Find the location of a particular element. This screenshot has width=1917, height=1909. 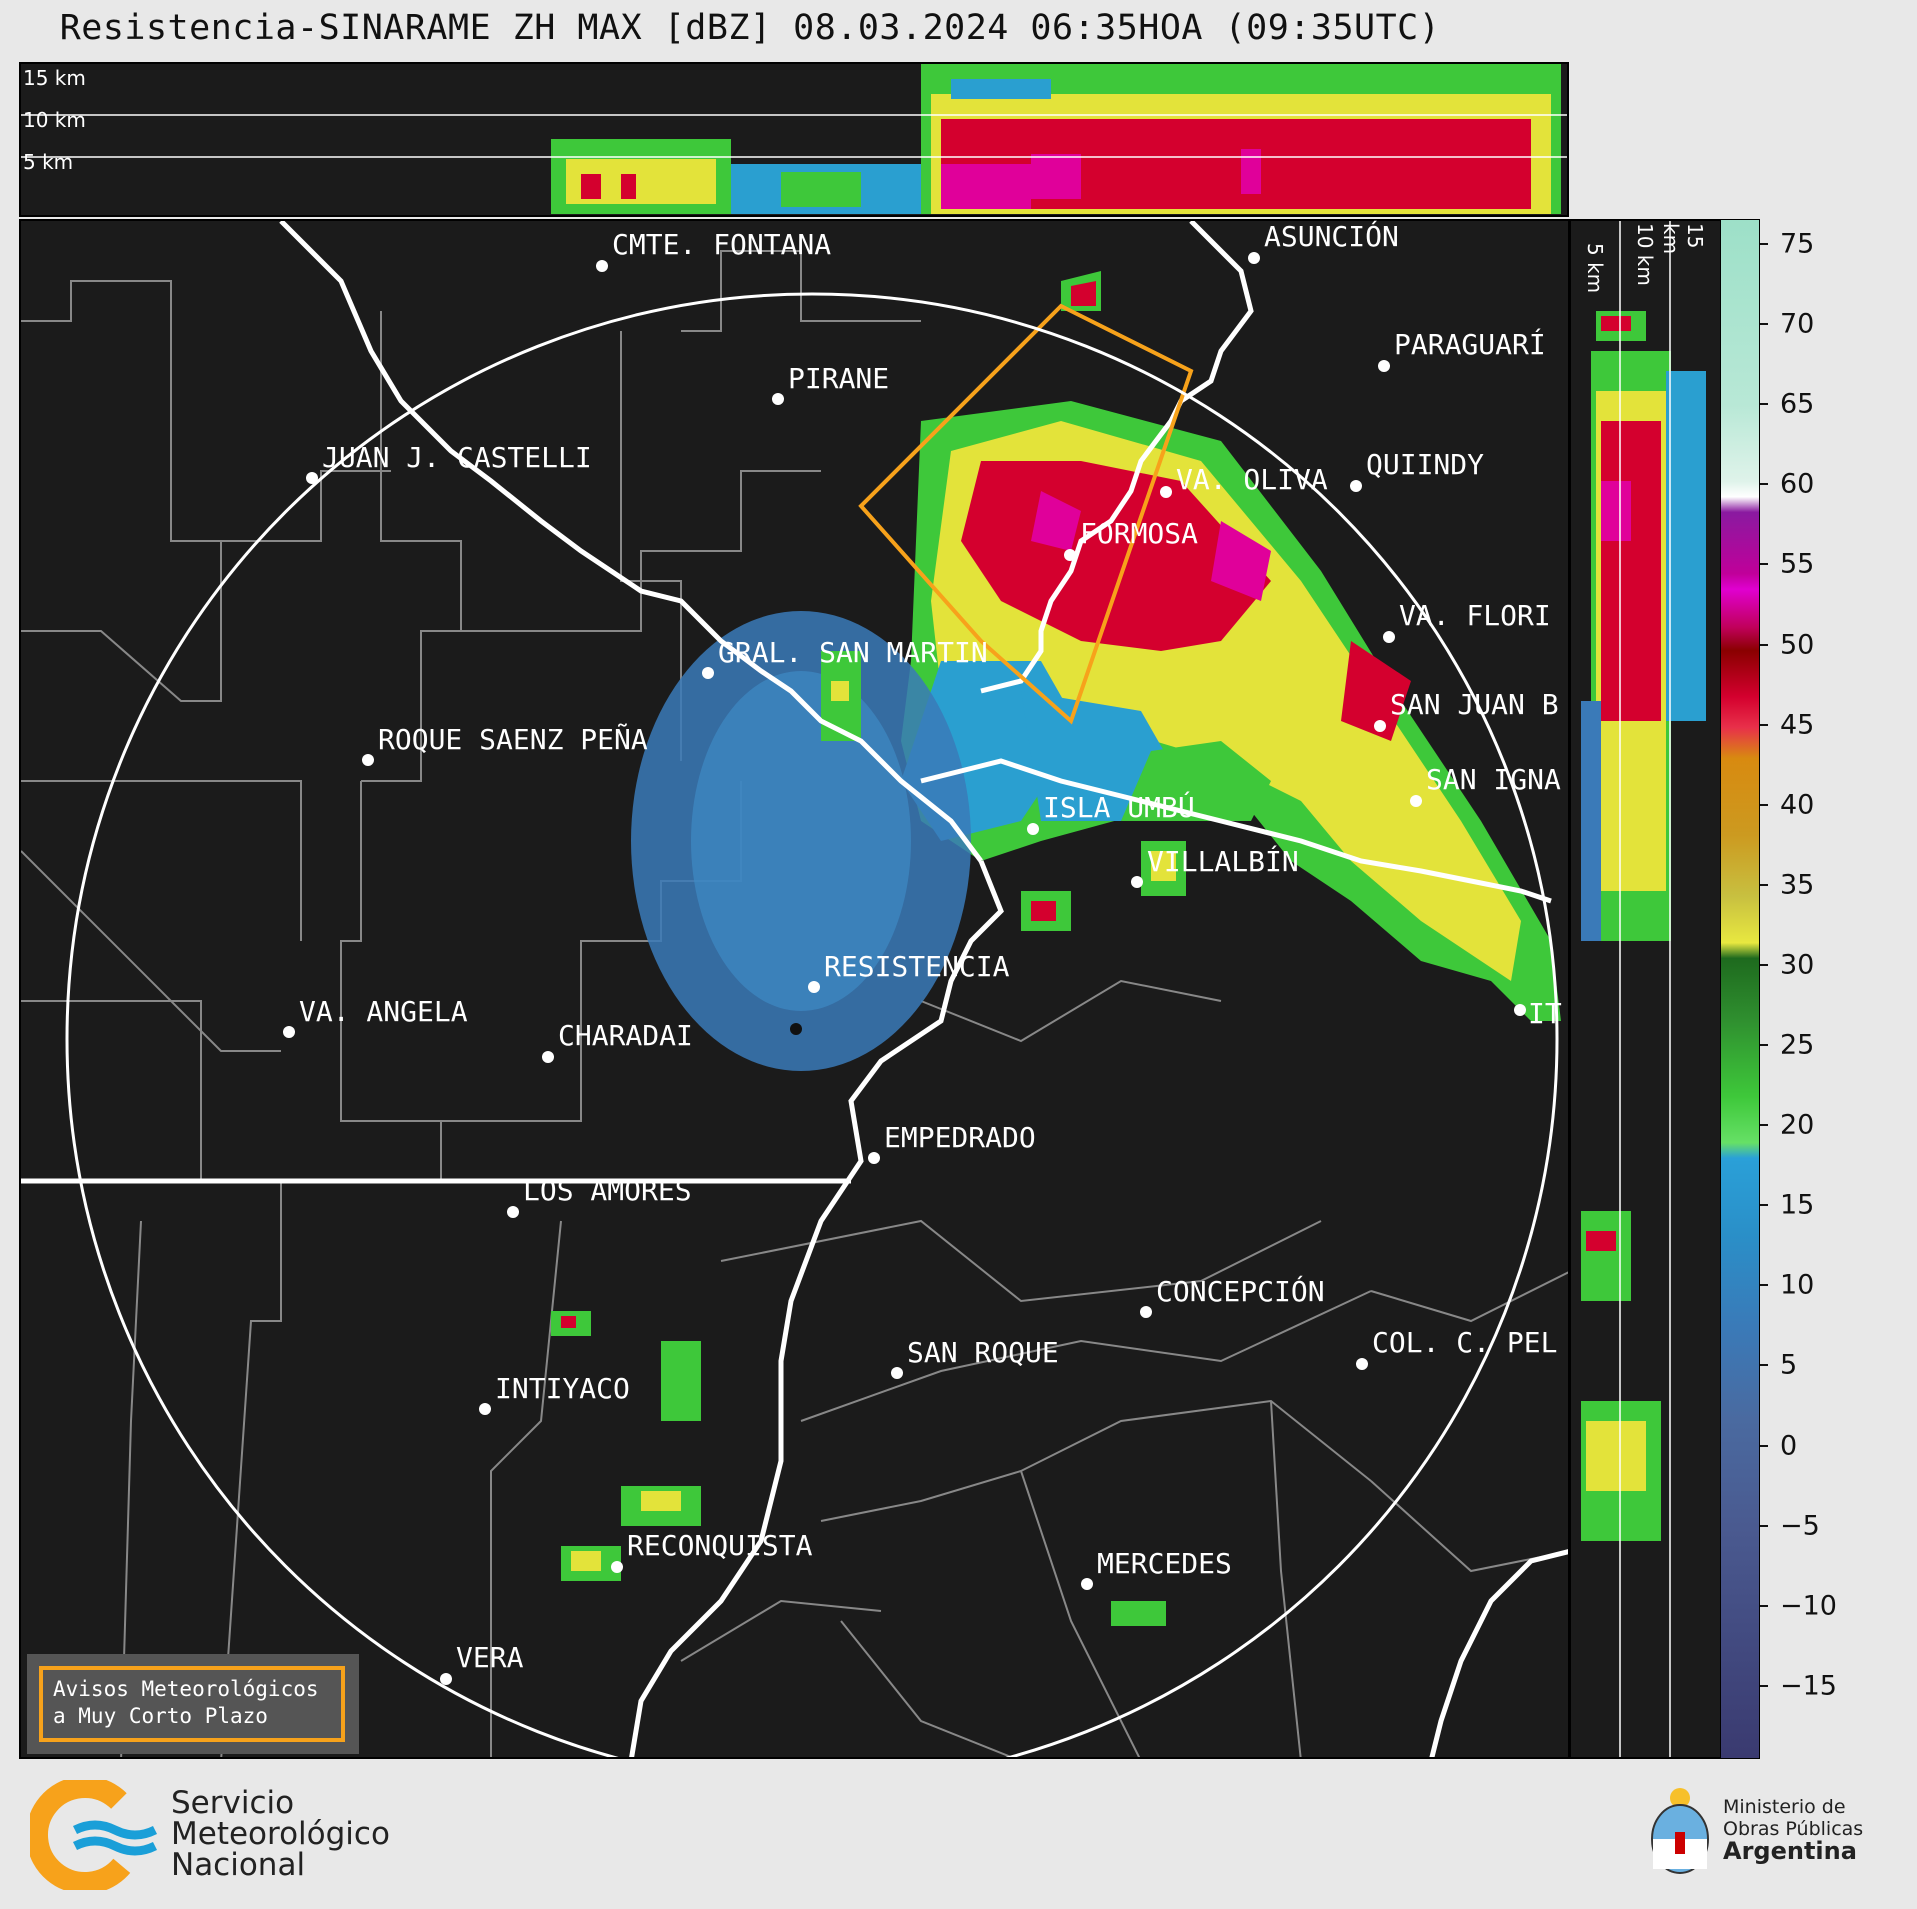

side-height-label-5km: 5 km is located at coordinates (1595, 268).